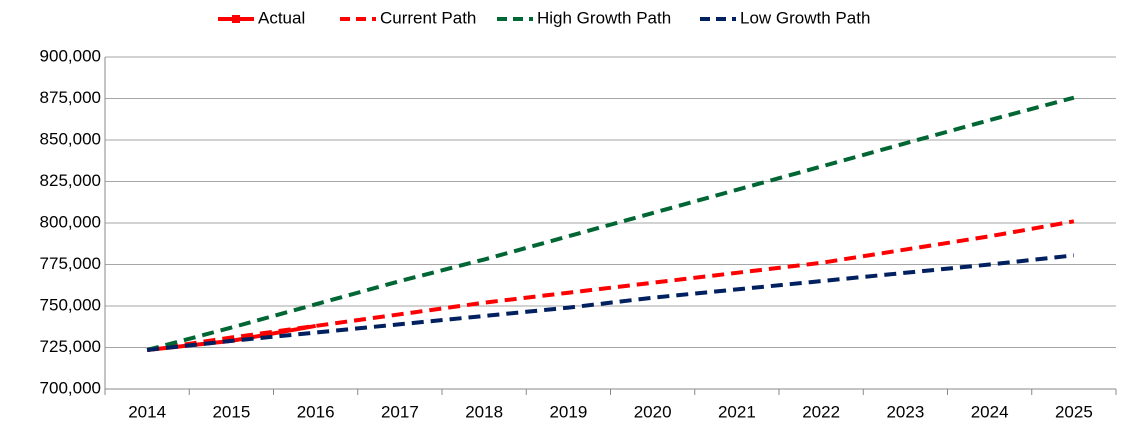  Describe the element at coordinates (70, 263) in the screenshot. I see `y-tick-label: 775,000` at that location.